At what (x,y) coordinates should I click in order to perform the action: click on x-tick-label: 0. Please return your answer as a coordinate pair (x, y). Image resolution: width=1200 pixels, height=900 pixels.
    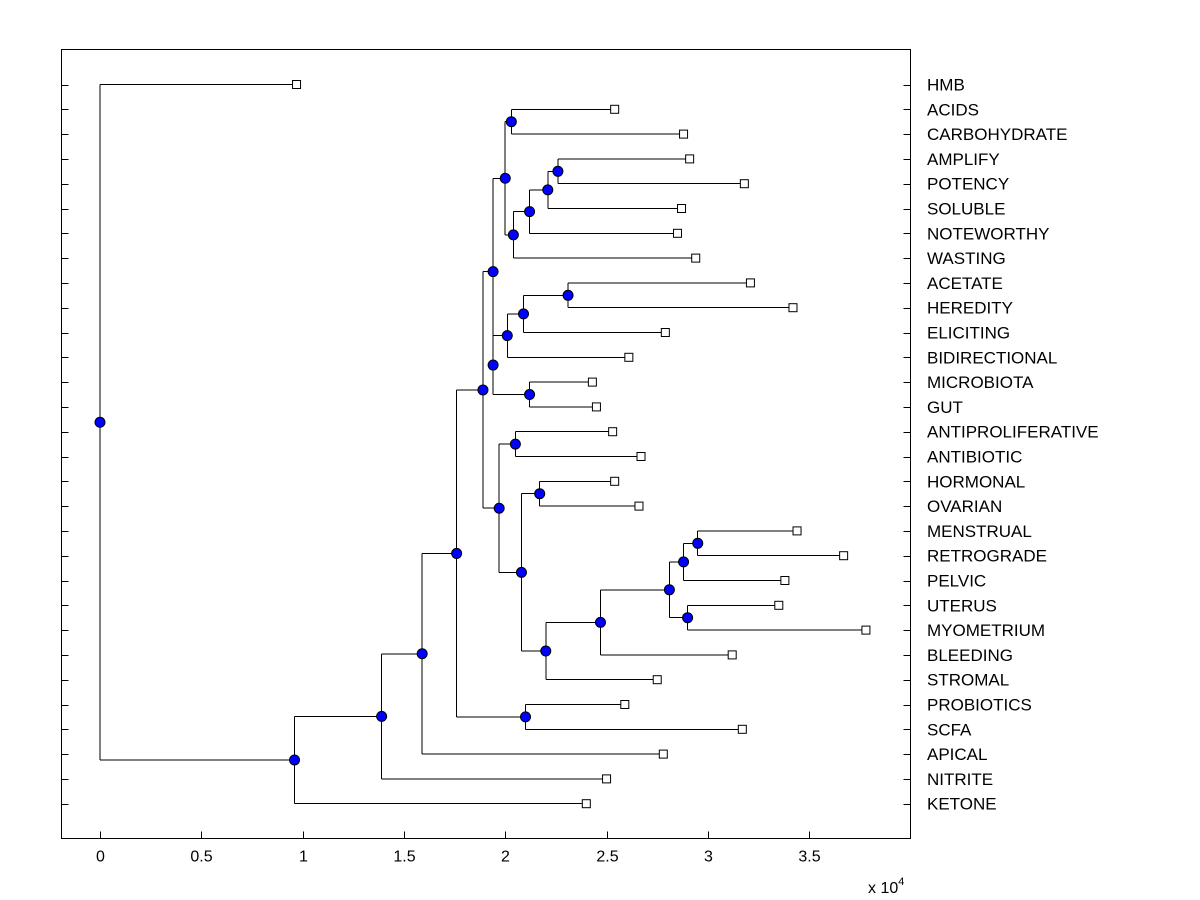
    Looking at the image, I should click on (100, 857).